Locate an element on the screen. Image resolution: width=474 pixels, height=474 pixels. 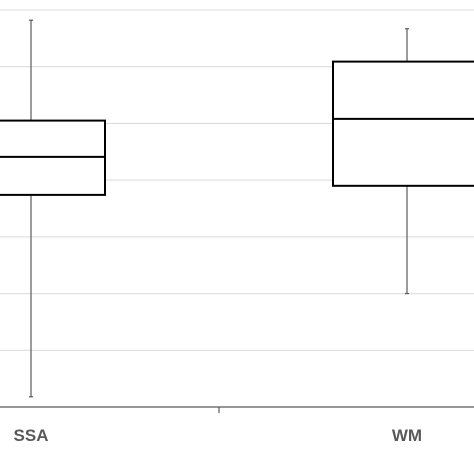
tick-label-ssa: SSA is located at coordinates (31, 435).